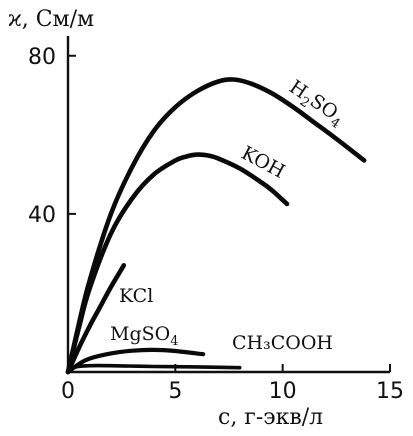  What do you see at coordinates (51, 19) in the screenshot?
I see `y-axis-title: ϰ, См/м` at bounding box center [51, 19].